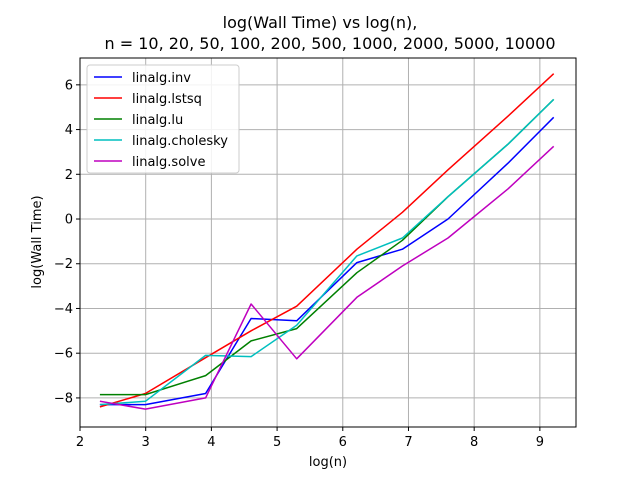 This screenshot has width=640, height=480. I want to click on y-axis: −8 −6 −4 −2 0 2 4 6, so click(67, 242).